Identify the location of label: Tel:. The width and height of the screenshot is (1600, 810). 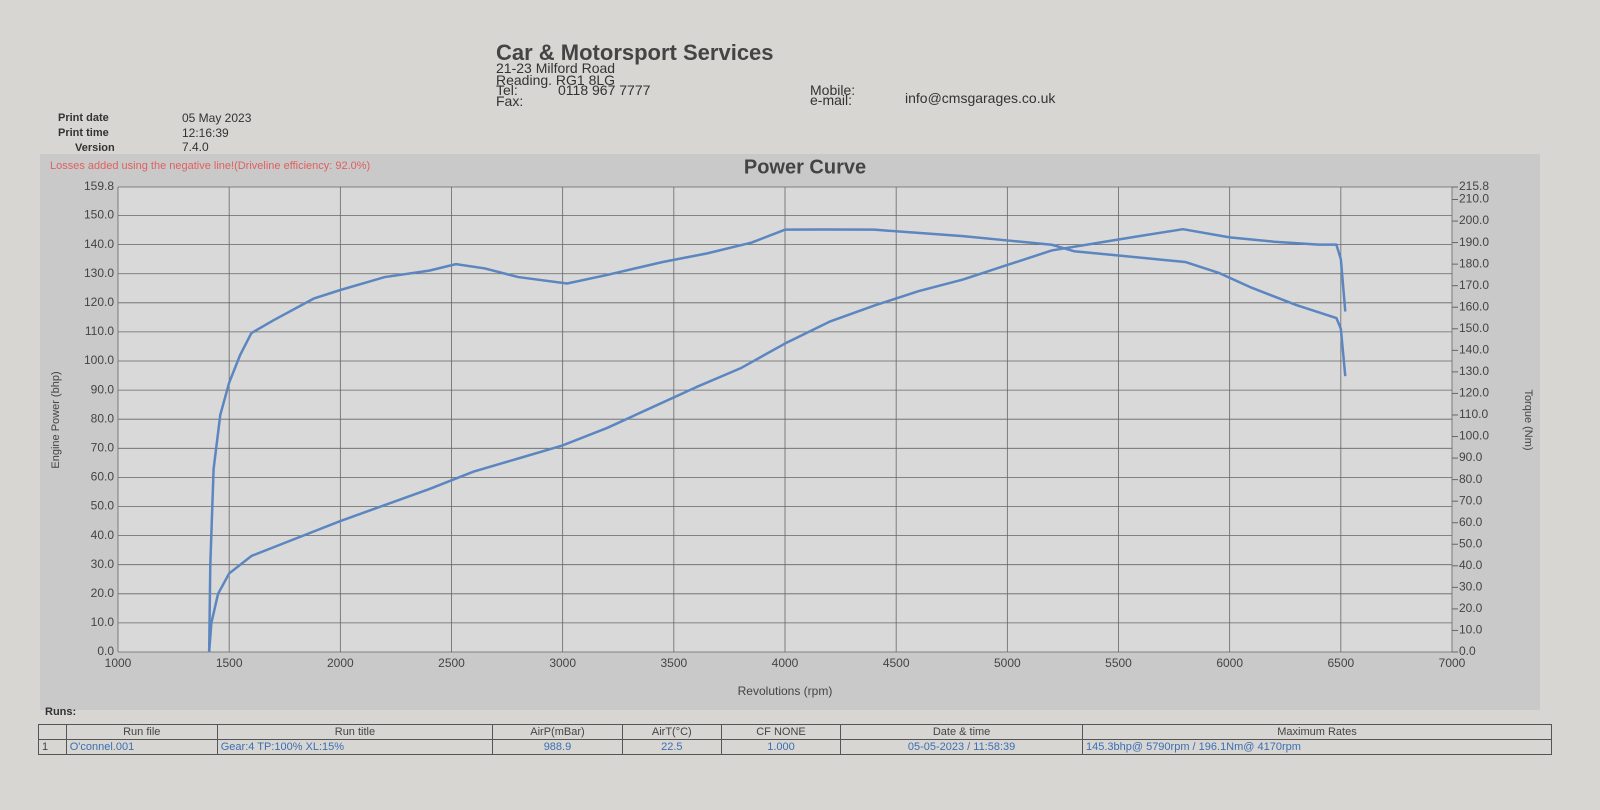
(507, 90).